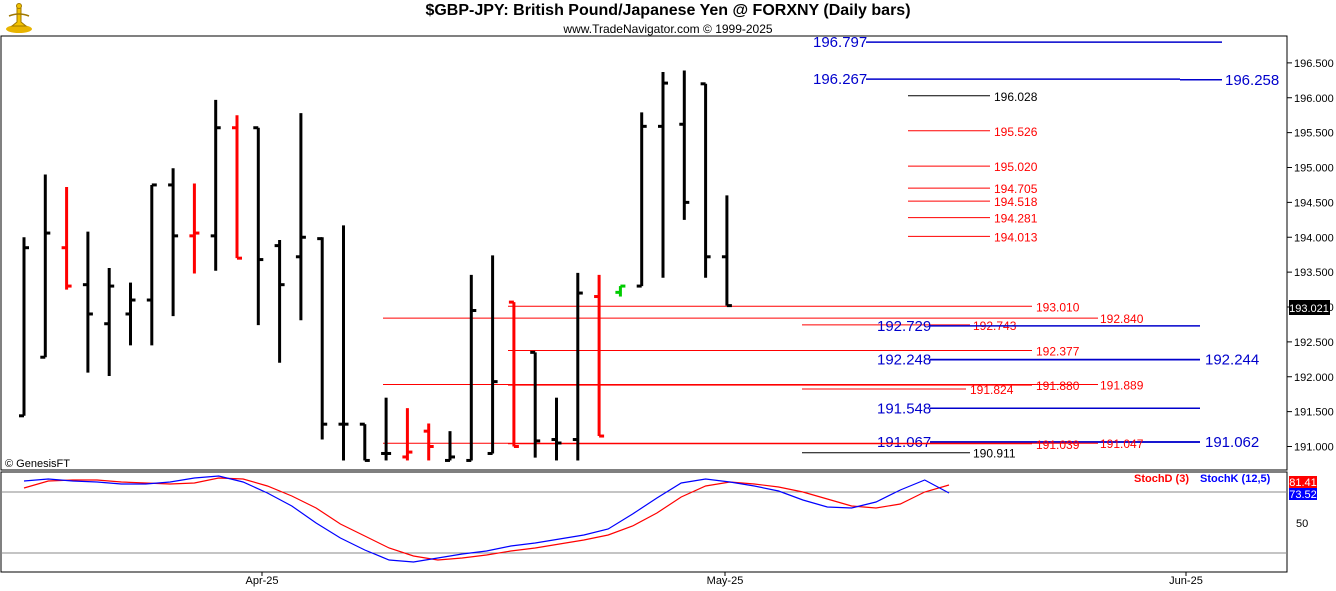 The width and height of the screenshot is (1336, 591). I want to click on date-axis-labels: Apr-25 May-25 Jun-25, so click(724, 579).